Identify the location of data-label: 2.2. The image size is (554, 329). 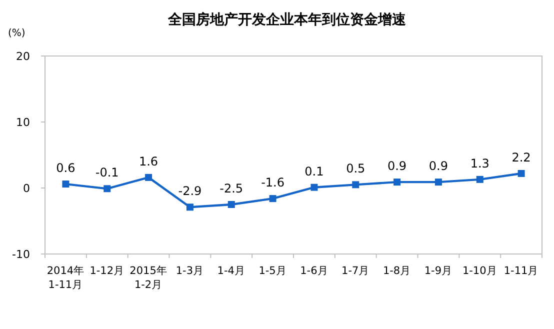
(521, 157).